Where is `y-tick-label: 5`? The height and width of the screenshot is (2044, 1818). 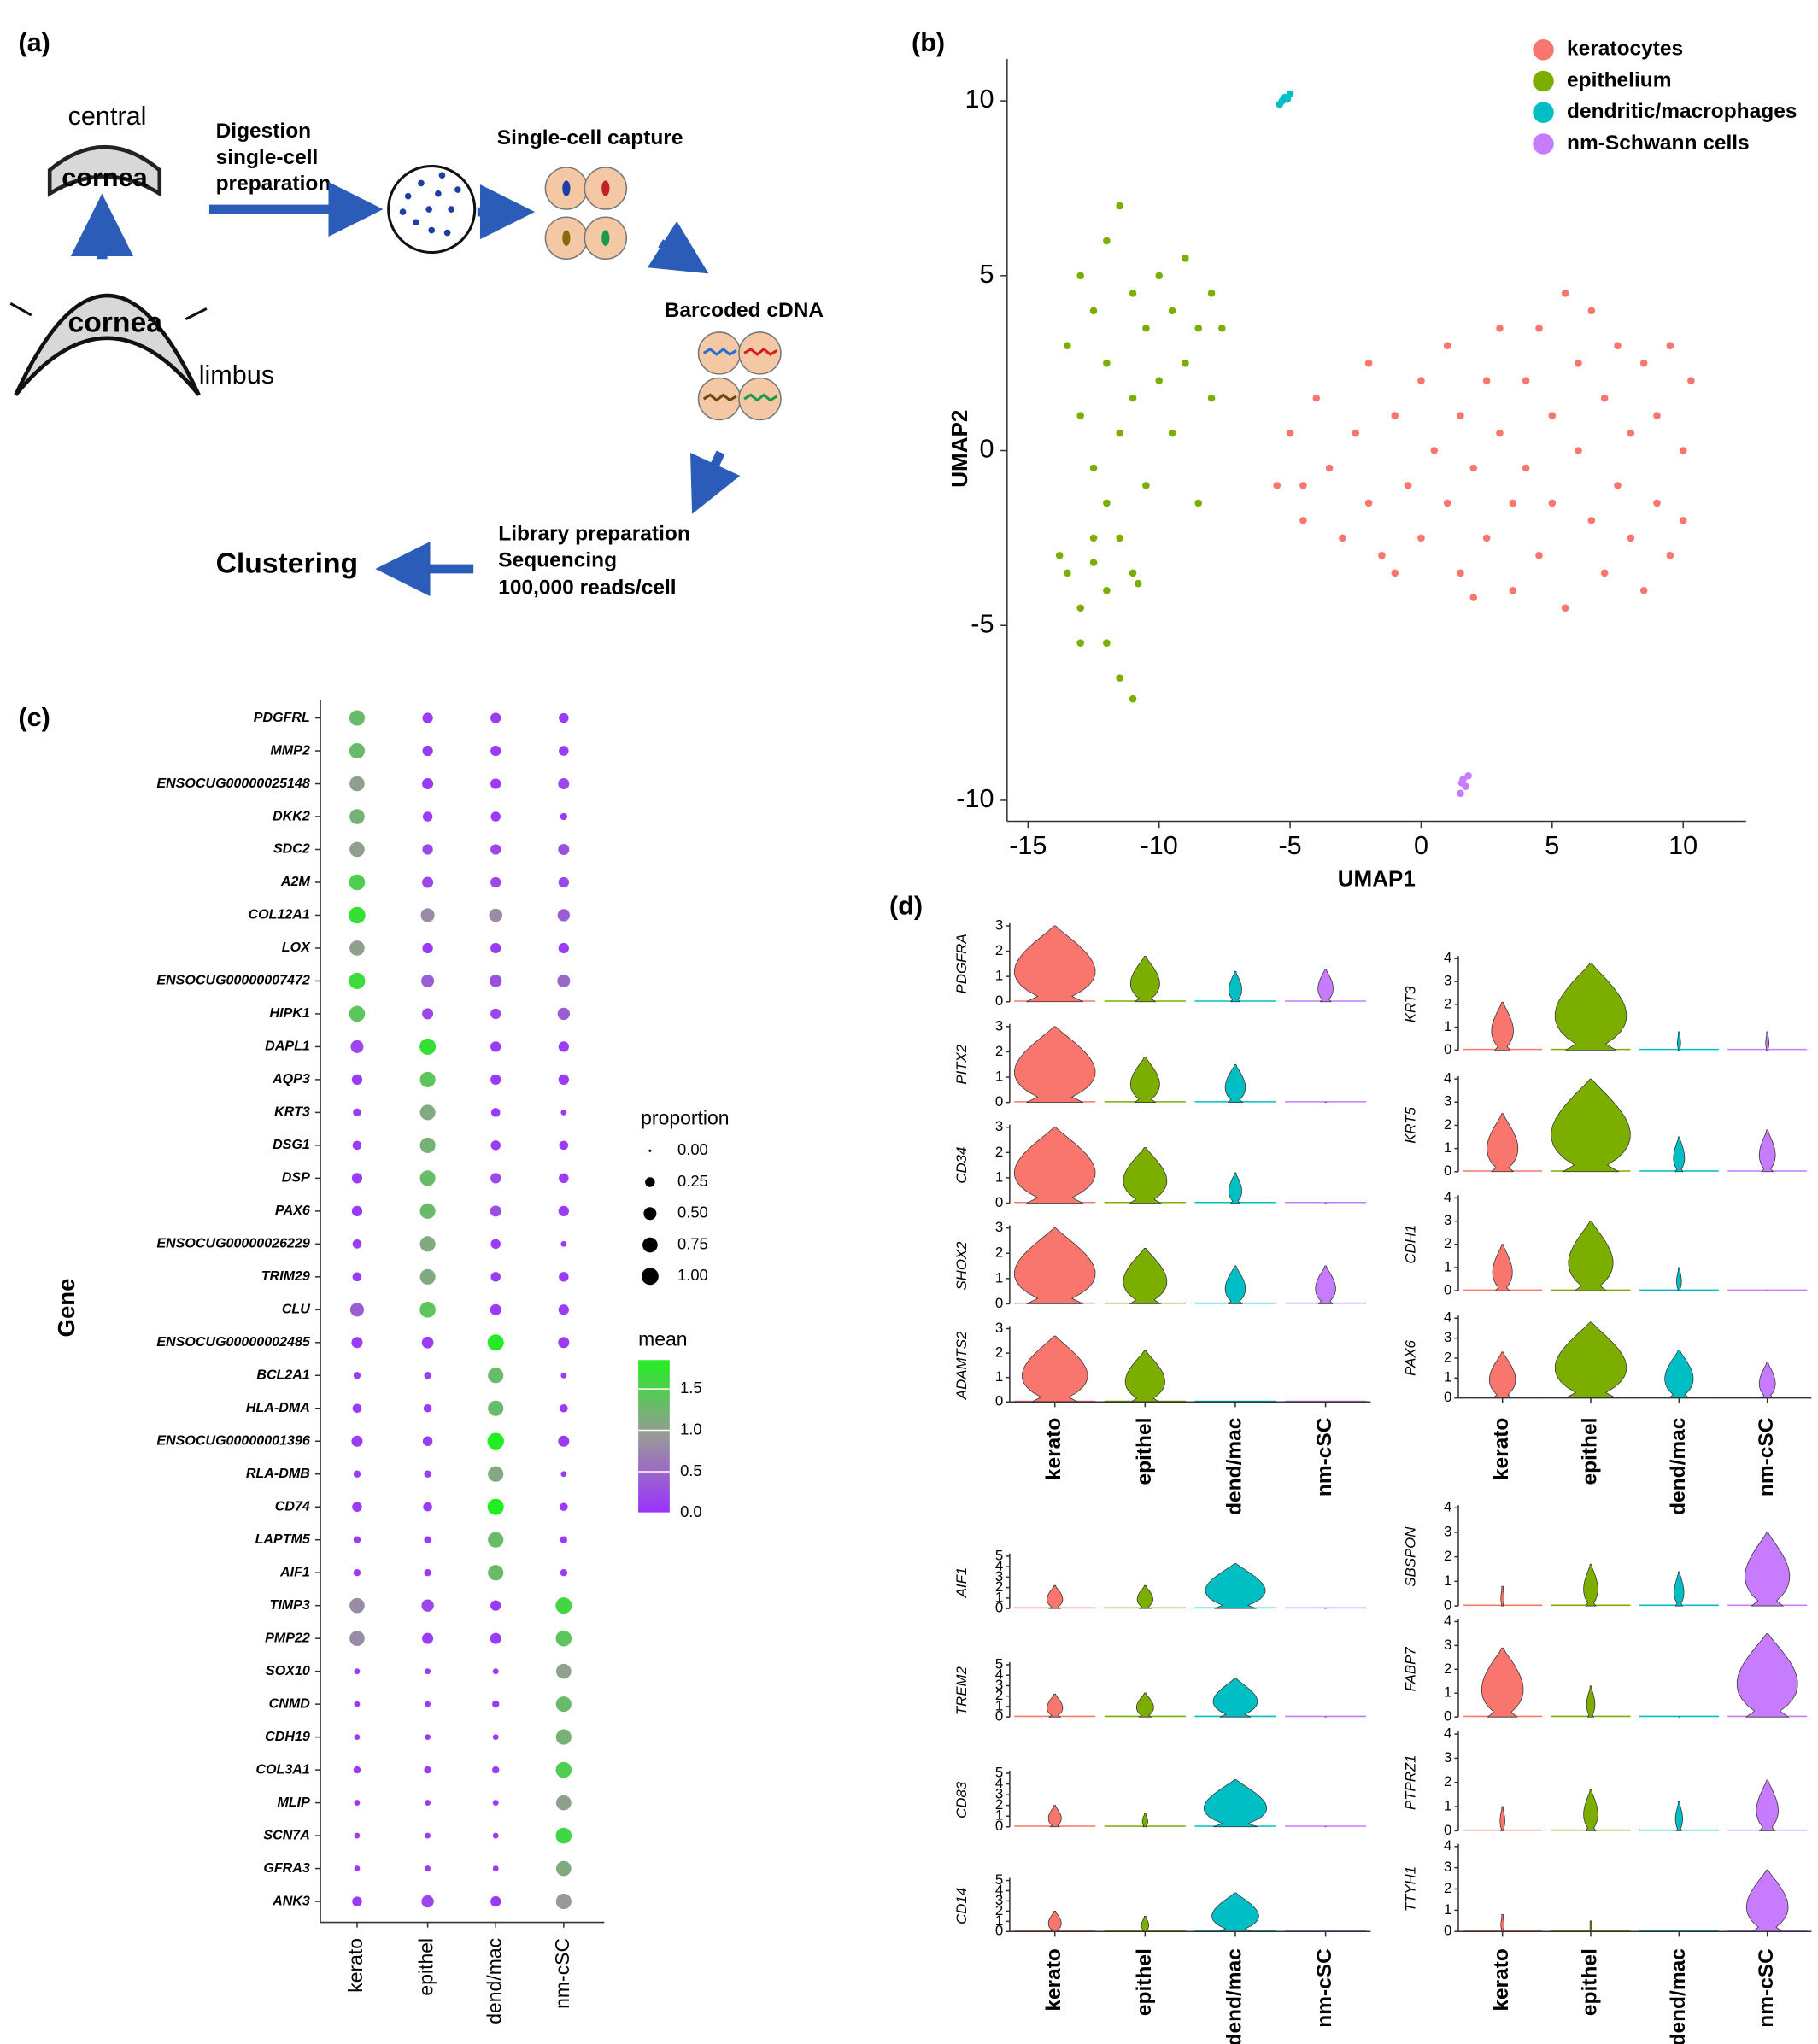
y-tick-label: 5 is located at coordinates (999, 1555).